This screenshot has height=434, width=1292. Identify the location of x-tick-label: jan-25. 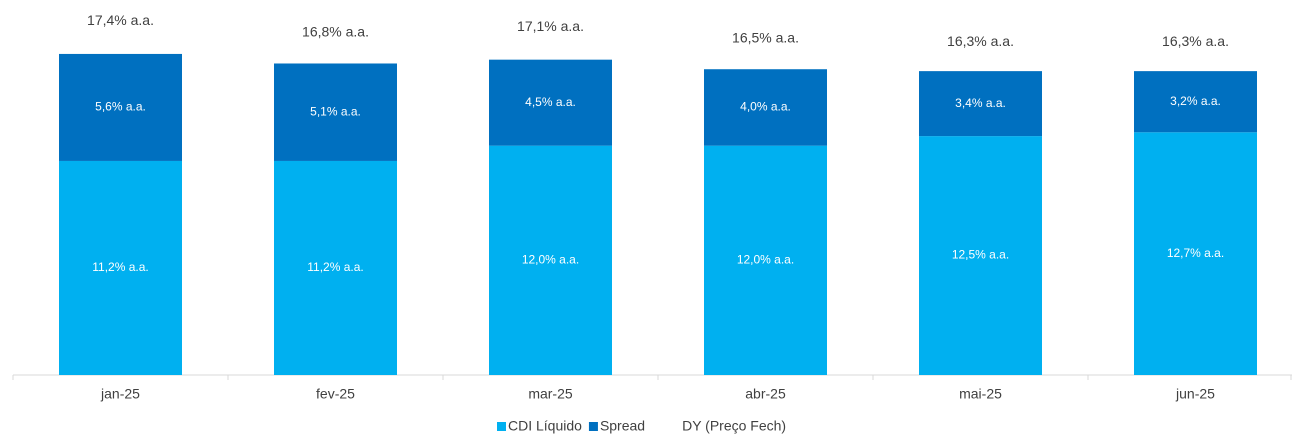
(120, 394).